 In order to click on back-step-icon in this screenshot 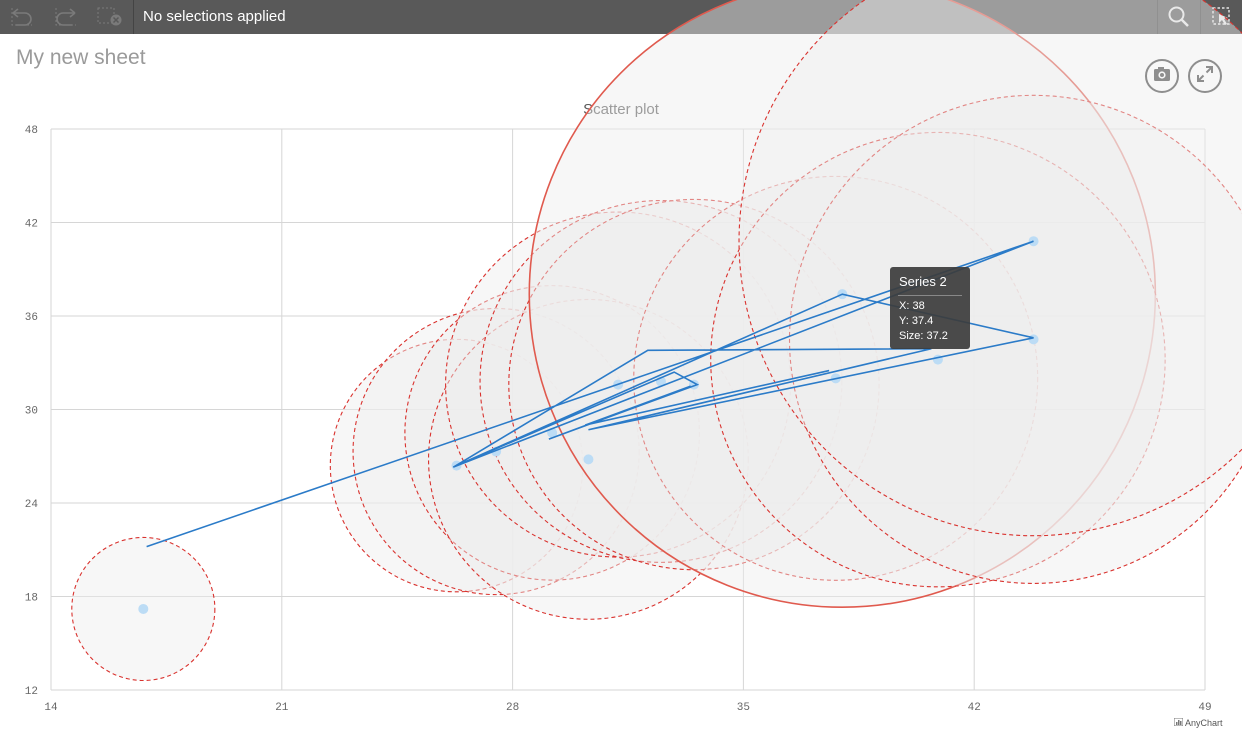, I will do `click(22, 17)`.